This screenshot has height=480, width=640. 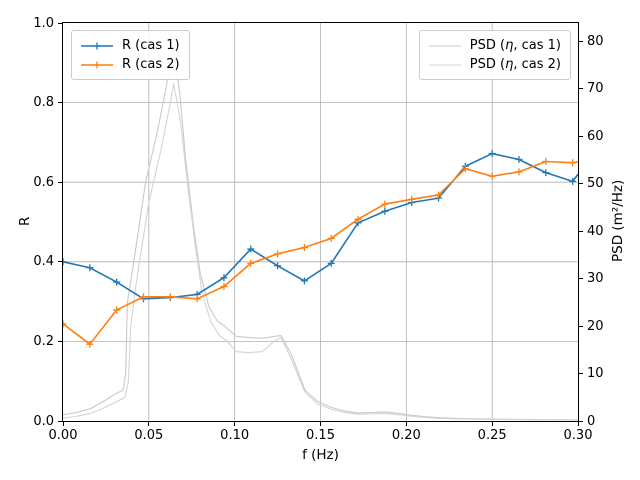 I want to click on legend-label: R (cas 1), so click(x=151, y=45).